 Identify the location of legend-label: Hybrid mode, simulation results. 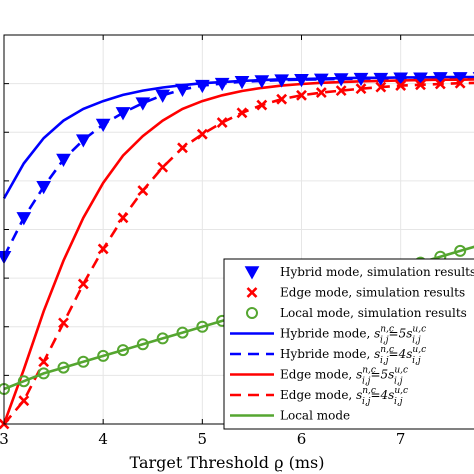
(377, 272).